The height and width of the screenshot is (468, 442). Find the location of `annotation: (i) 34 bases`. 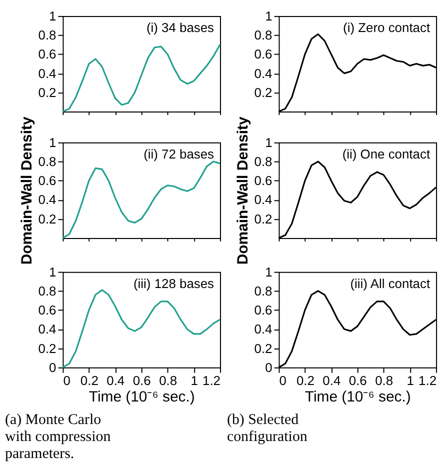

annotation: (i) 34 bases is located at coordinates (180, 27).